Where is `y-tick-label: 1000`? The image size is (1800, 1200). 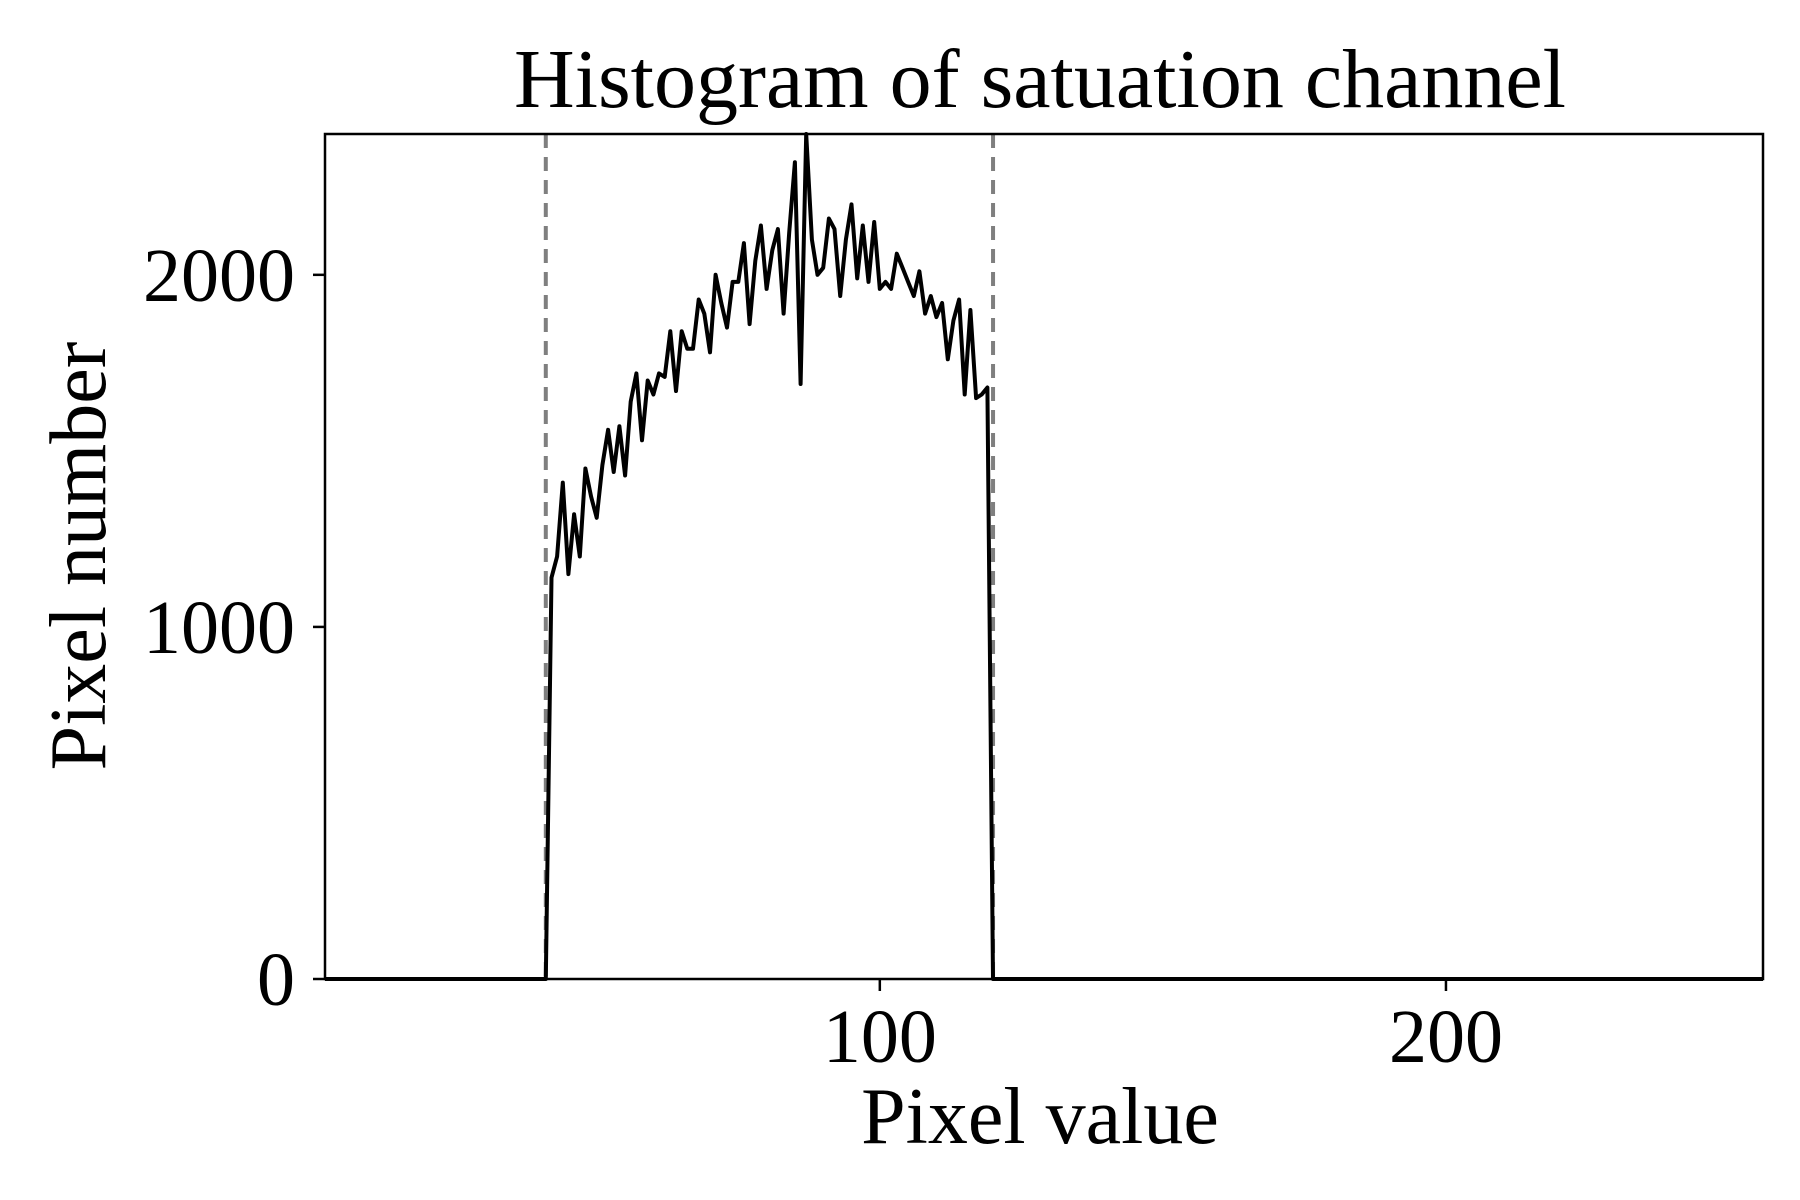 y-tick-label: 1000 is located at coordinates (219, 628).